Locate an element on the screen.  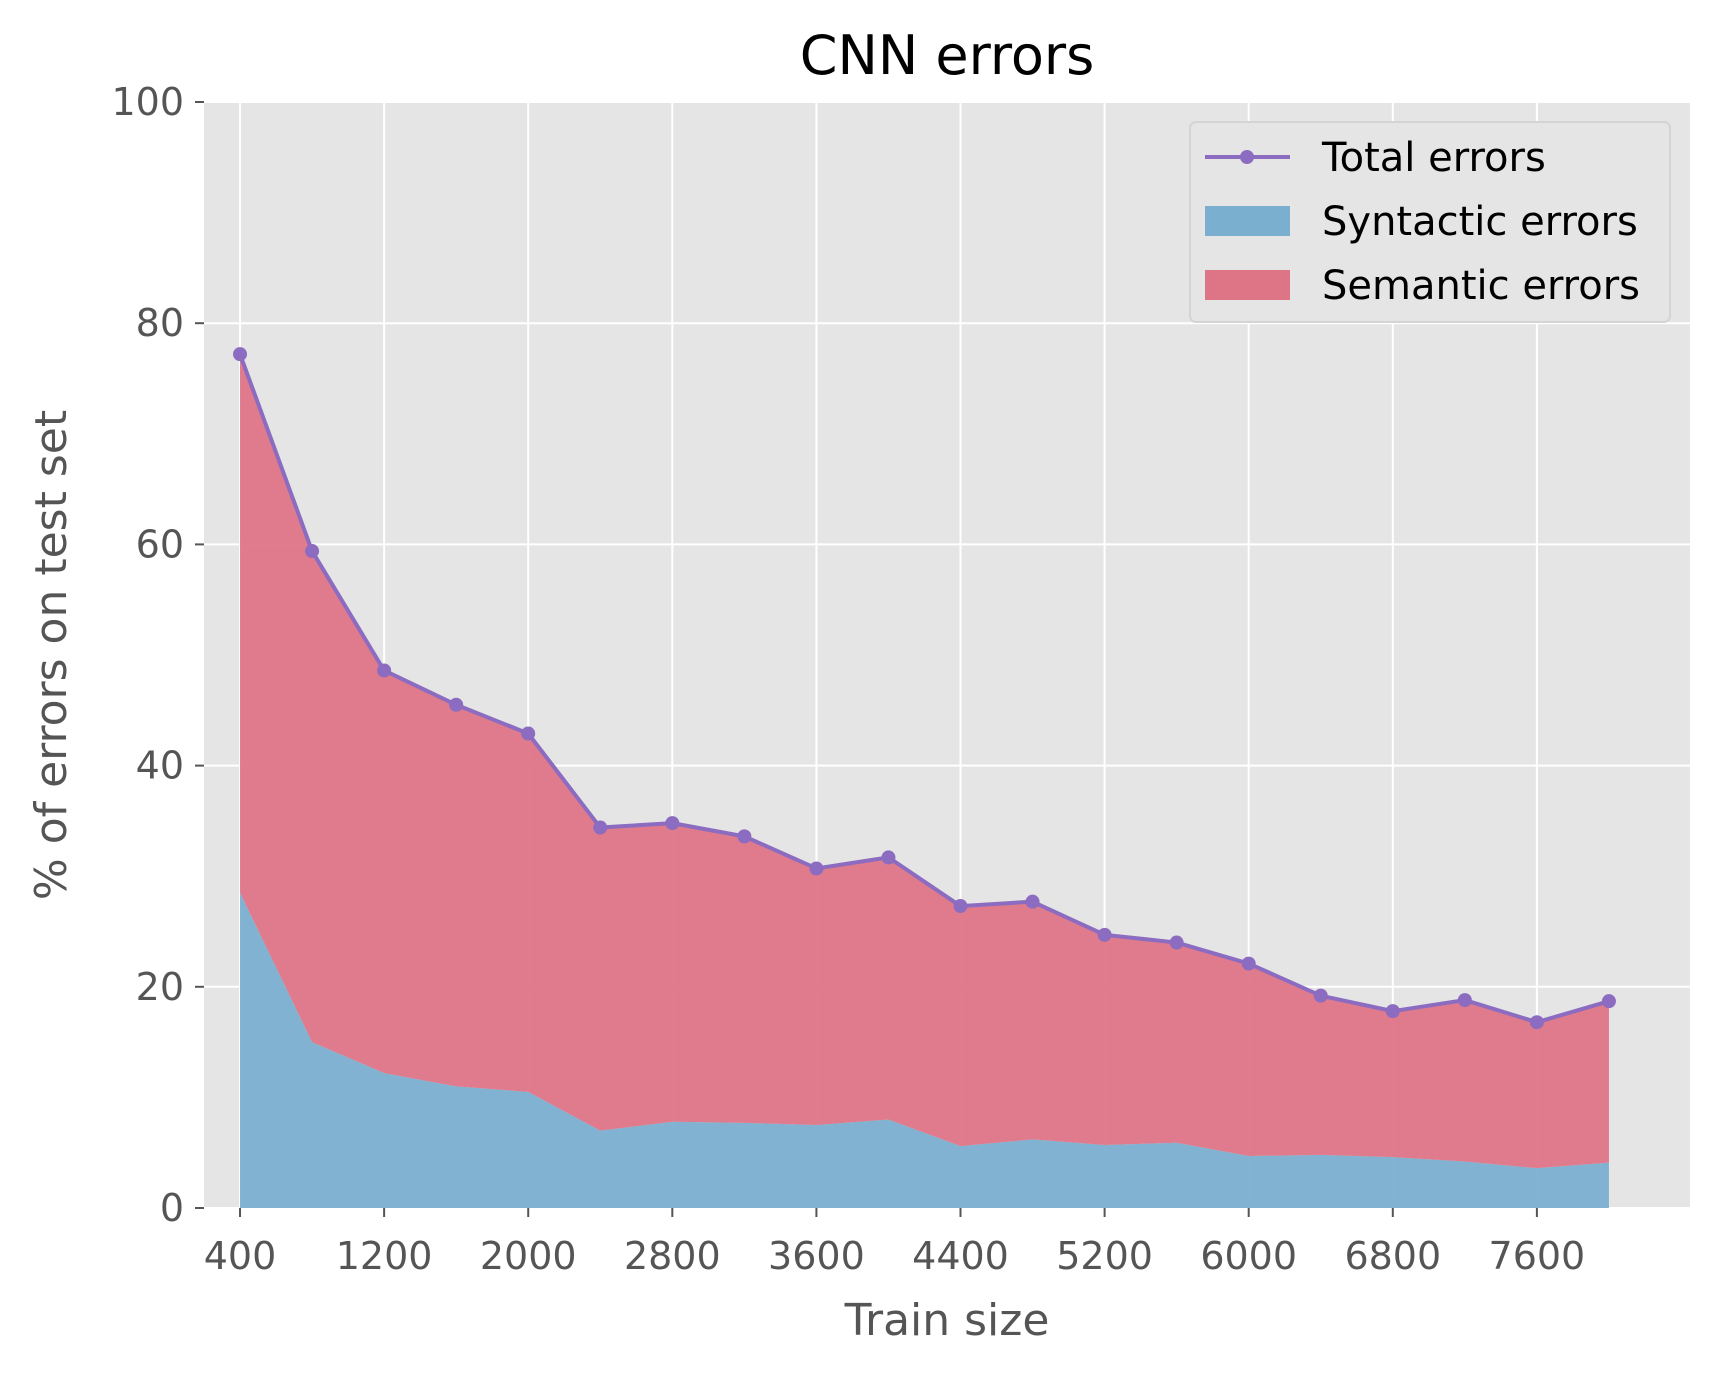
y-tick-label: 60 is located at coordinates (160, 544).